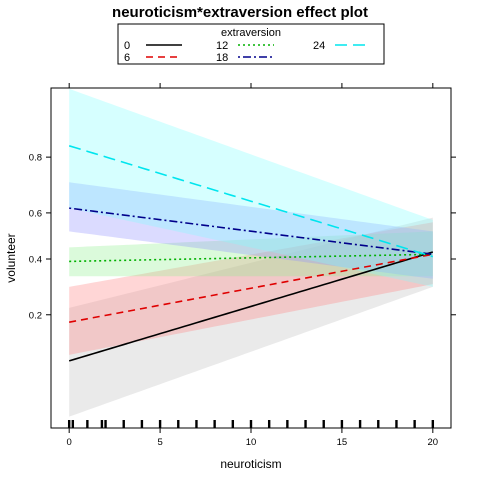 This screenshot has width=480, height=485. I want to click on legend-label-18: 18, so click(222, 58).